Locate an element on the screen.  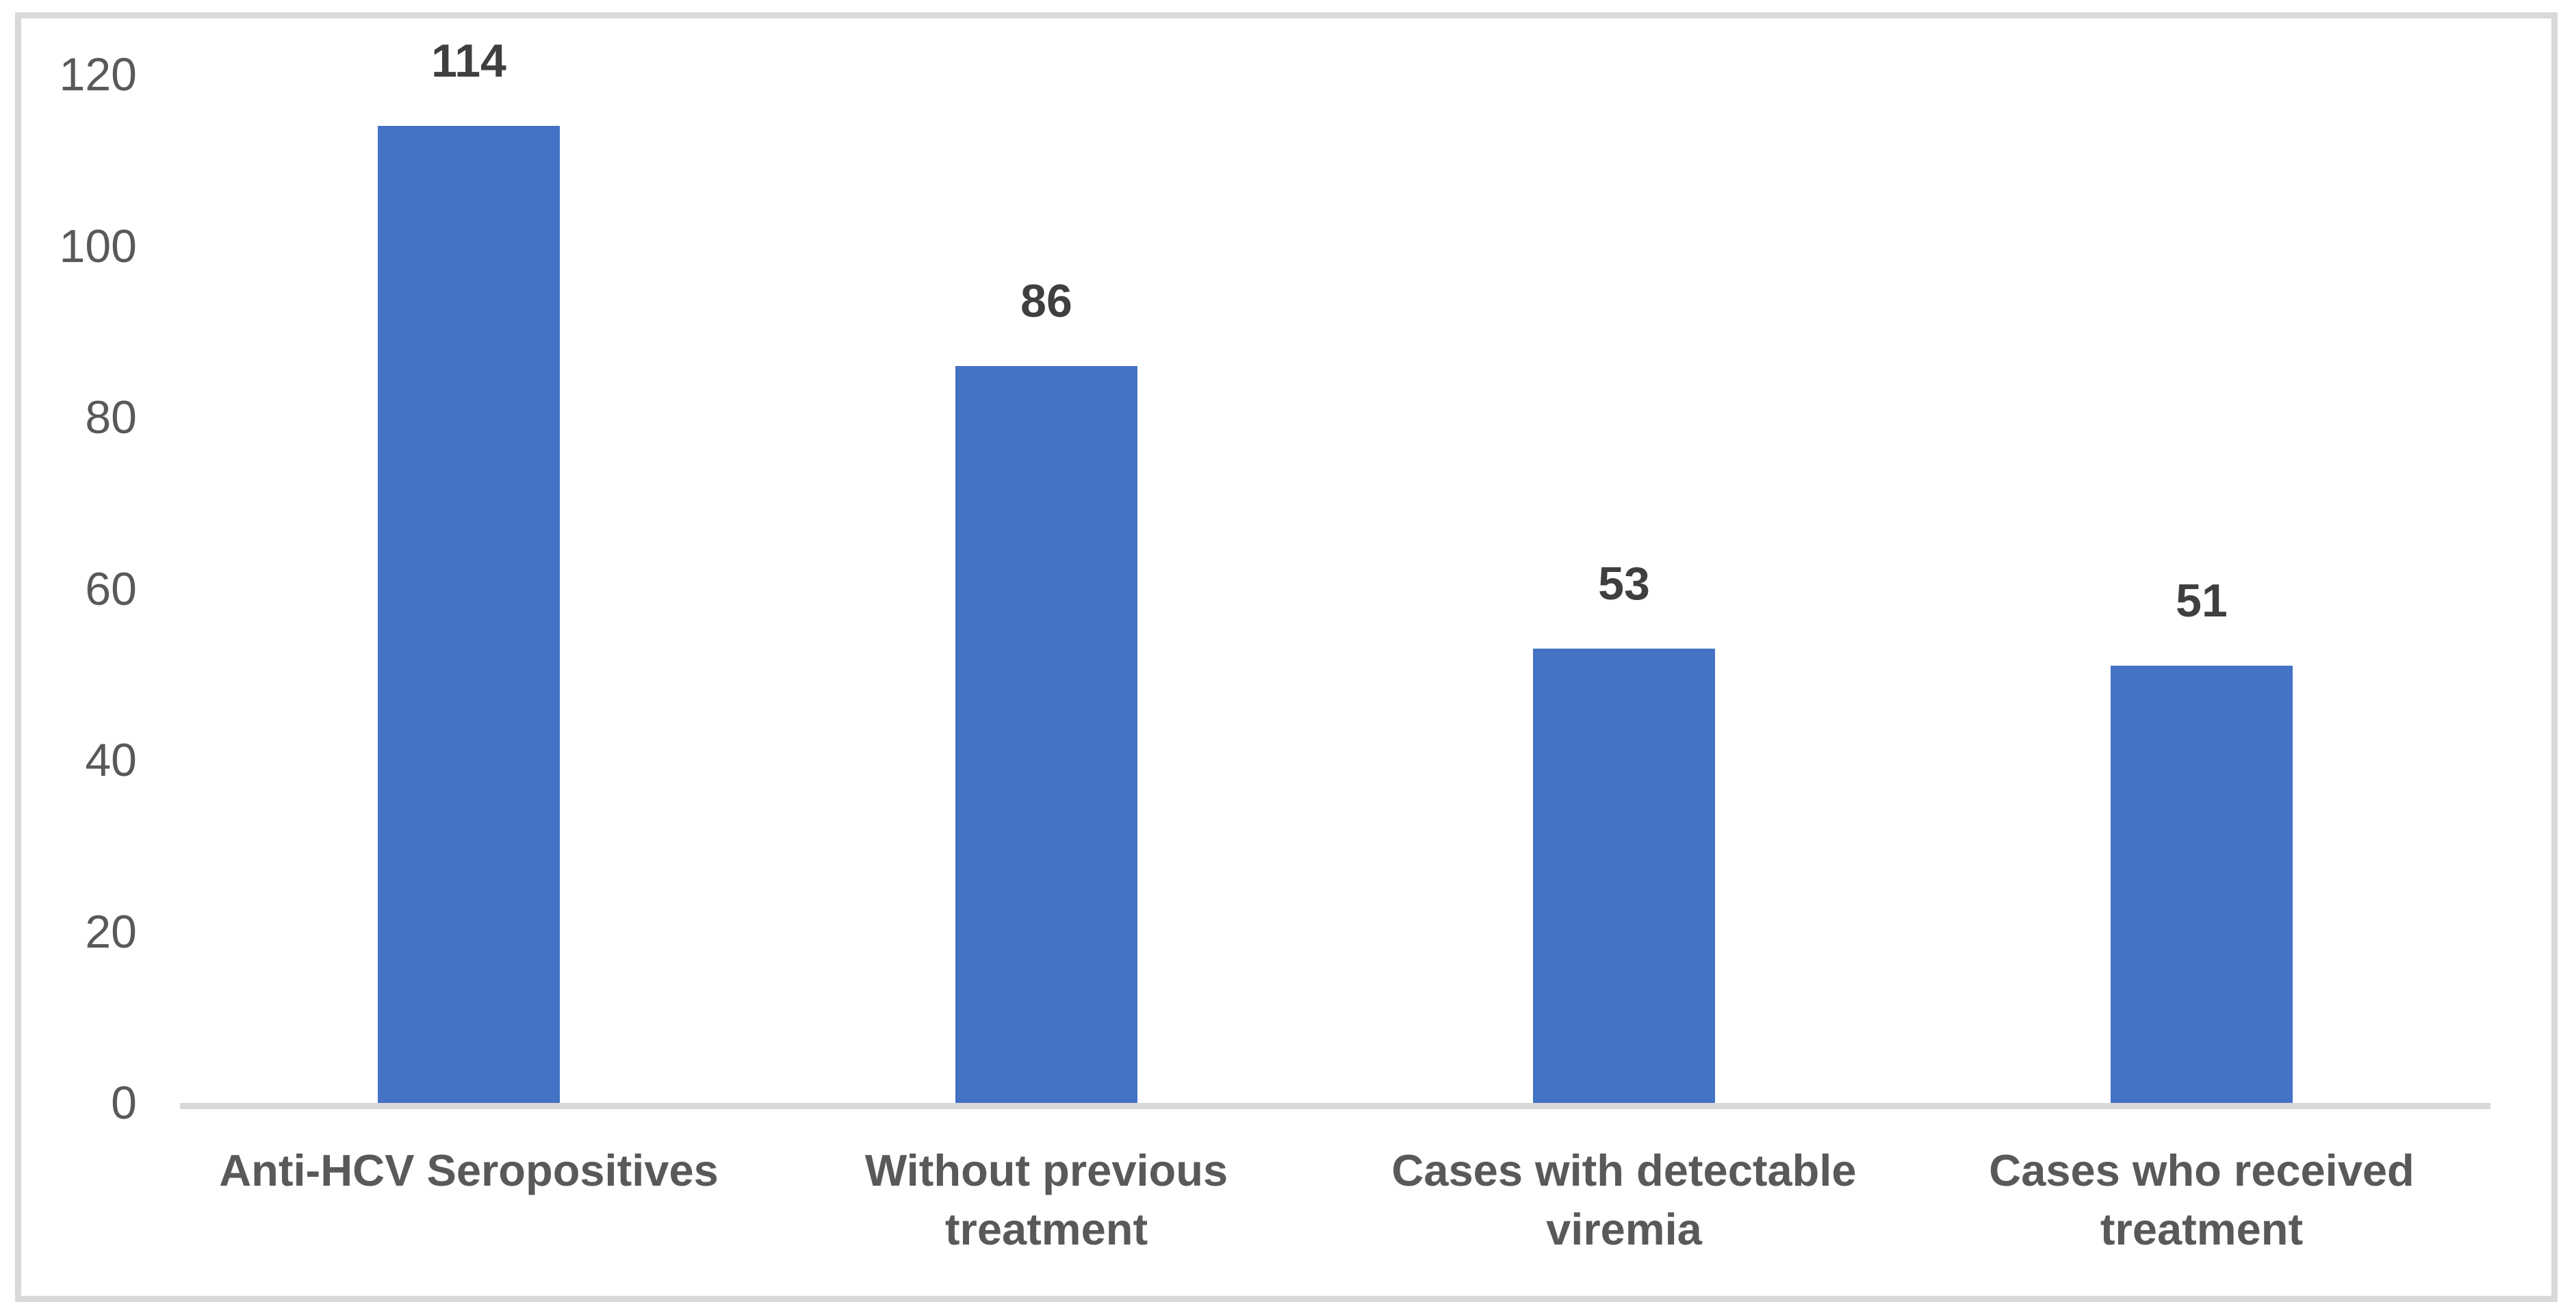
bar-value-label: 51 is located at coordinates (2202, 601).